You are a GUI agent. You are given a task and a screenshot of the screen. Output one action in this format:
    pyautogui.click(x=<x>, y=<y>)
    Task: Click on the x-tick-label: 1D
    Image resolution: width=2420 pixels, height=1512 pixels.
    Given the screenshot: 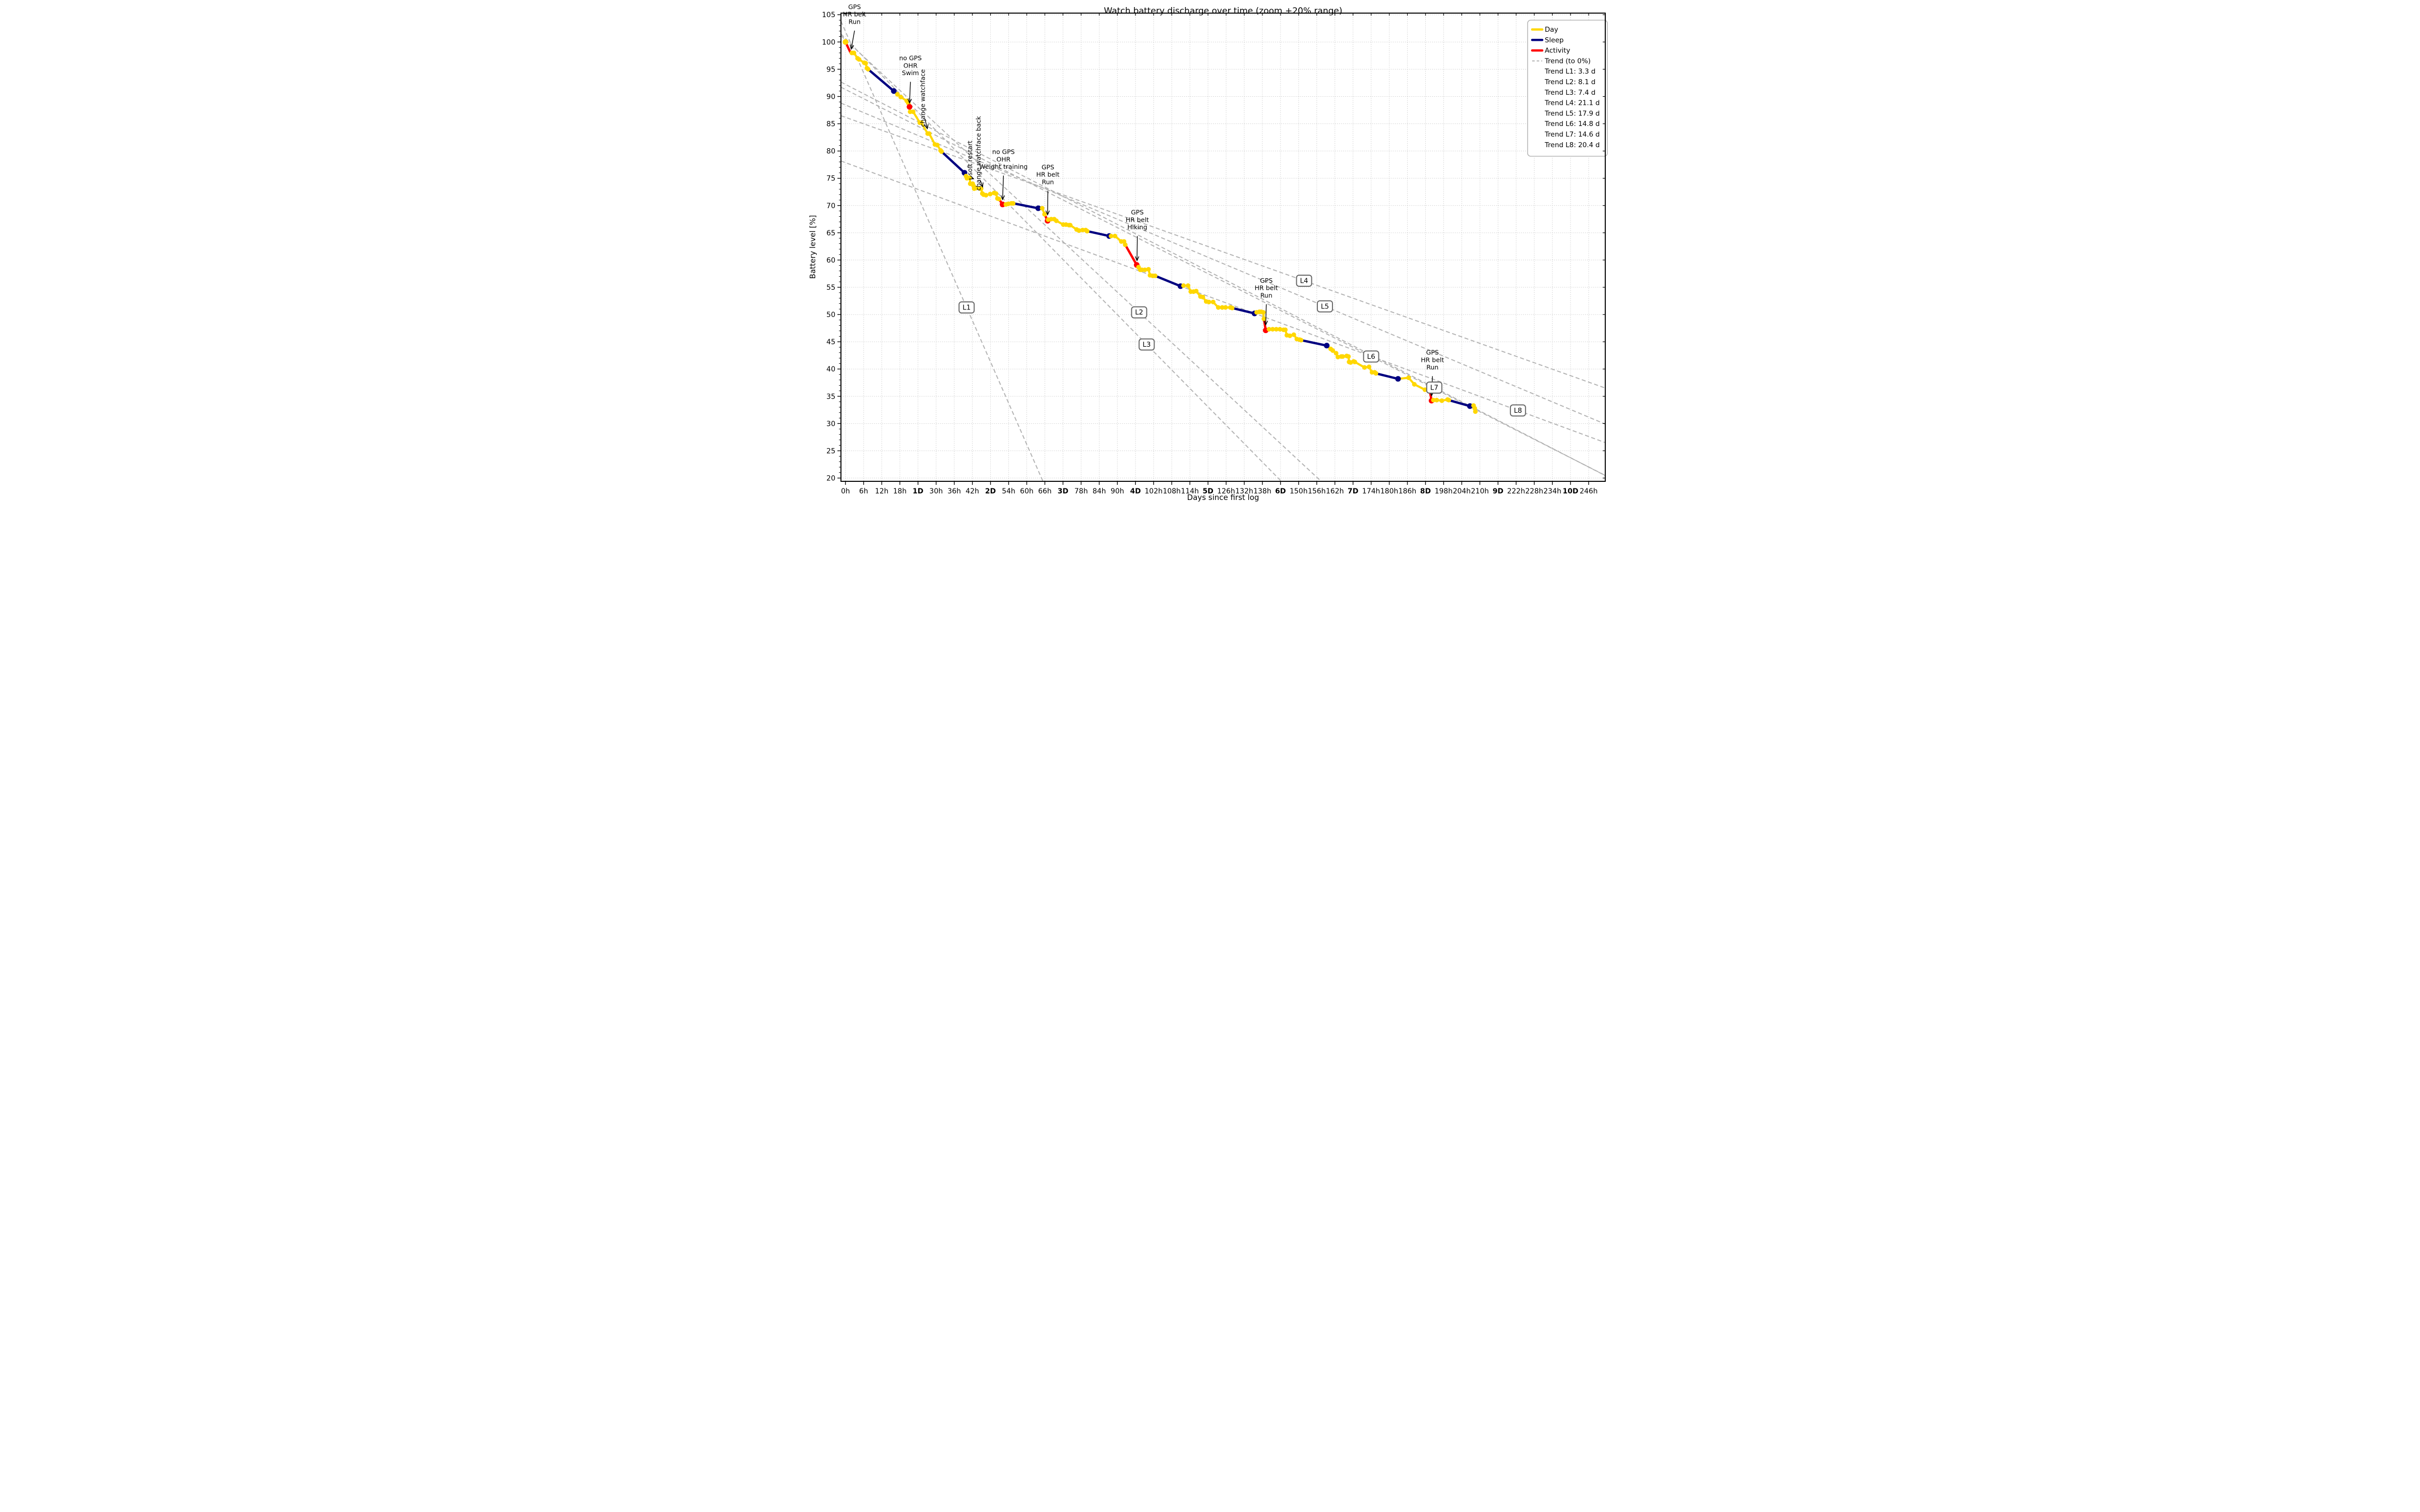 What is the action you would take?
    pyautogui.click(x=918, y=491)
    